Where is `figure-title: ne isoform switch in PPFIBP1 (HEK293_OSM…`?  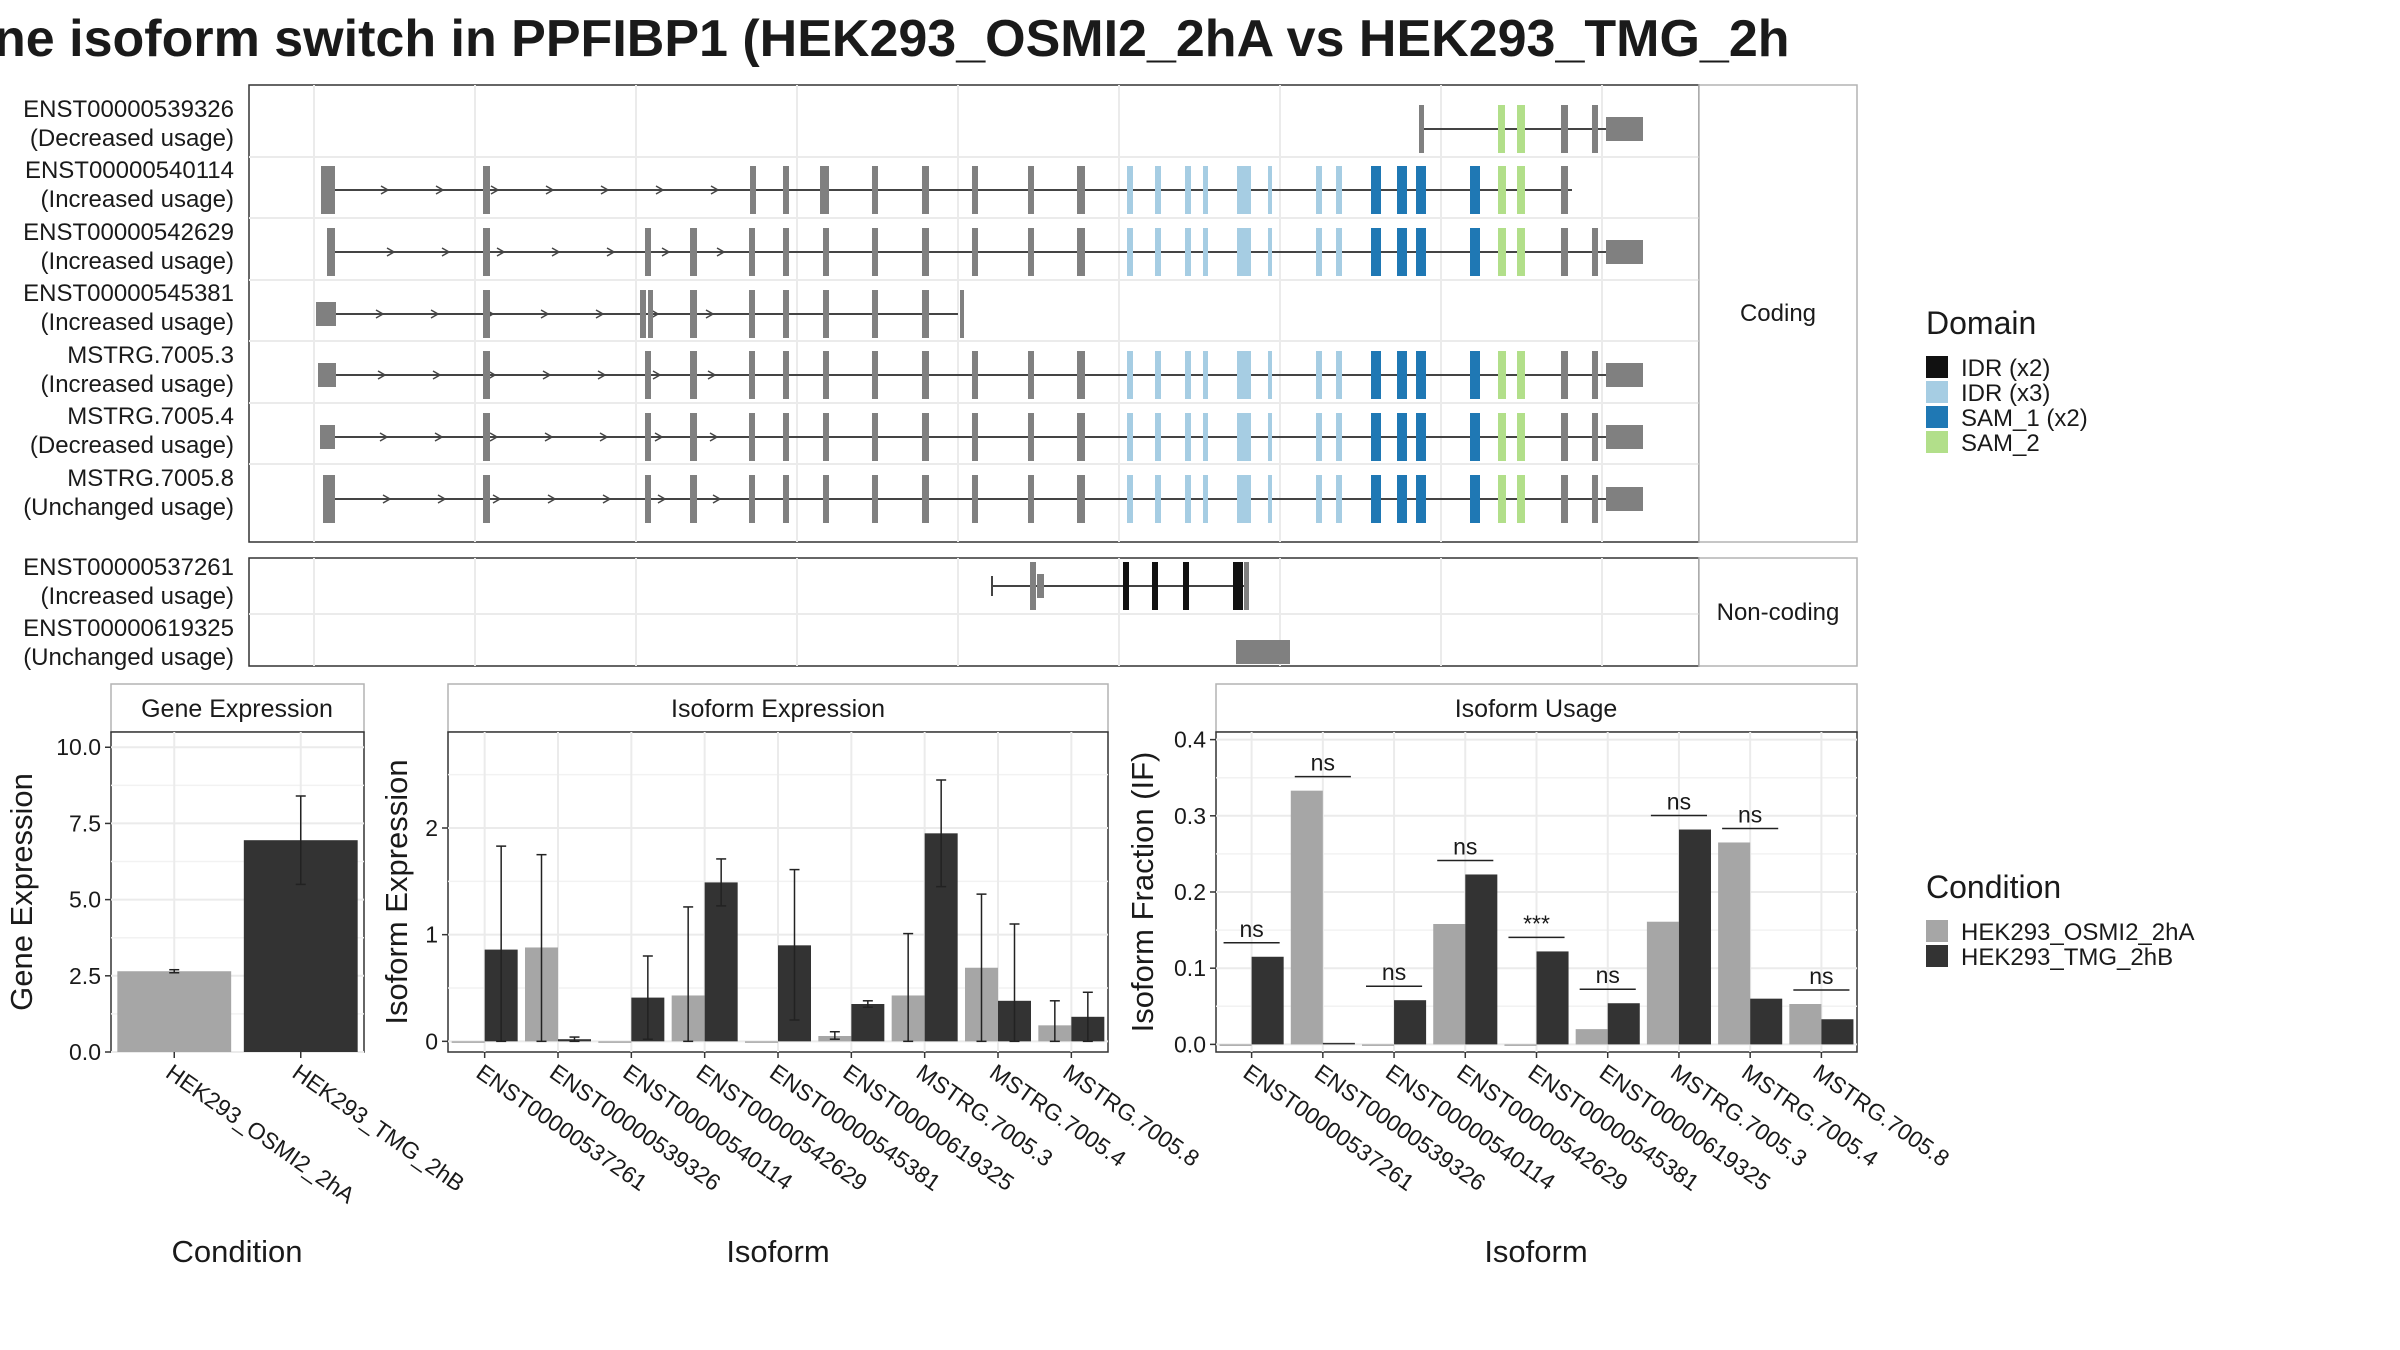
figure-title: ne isoform switch in PPFIBP1 (HEK293_OSM… is located at coordinates (895, 39).